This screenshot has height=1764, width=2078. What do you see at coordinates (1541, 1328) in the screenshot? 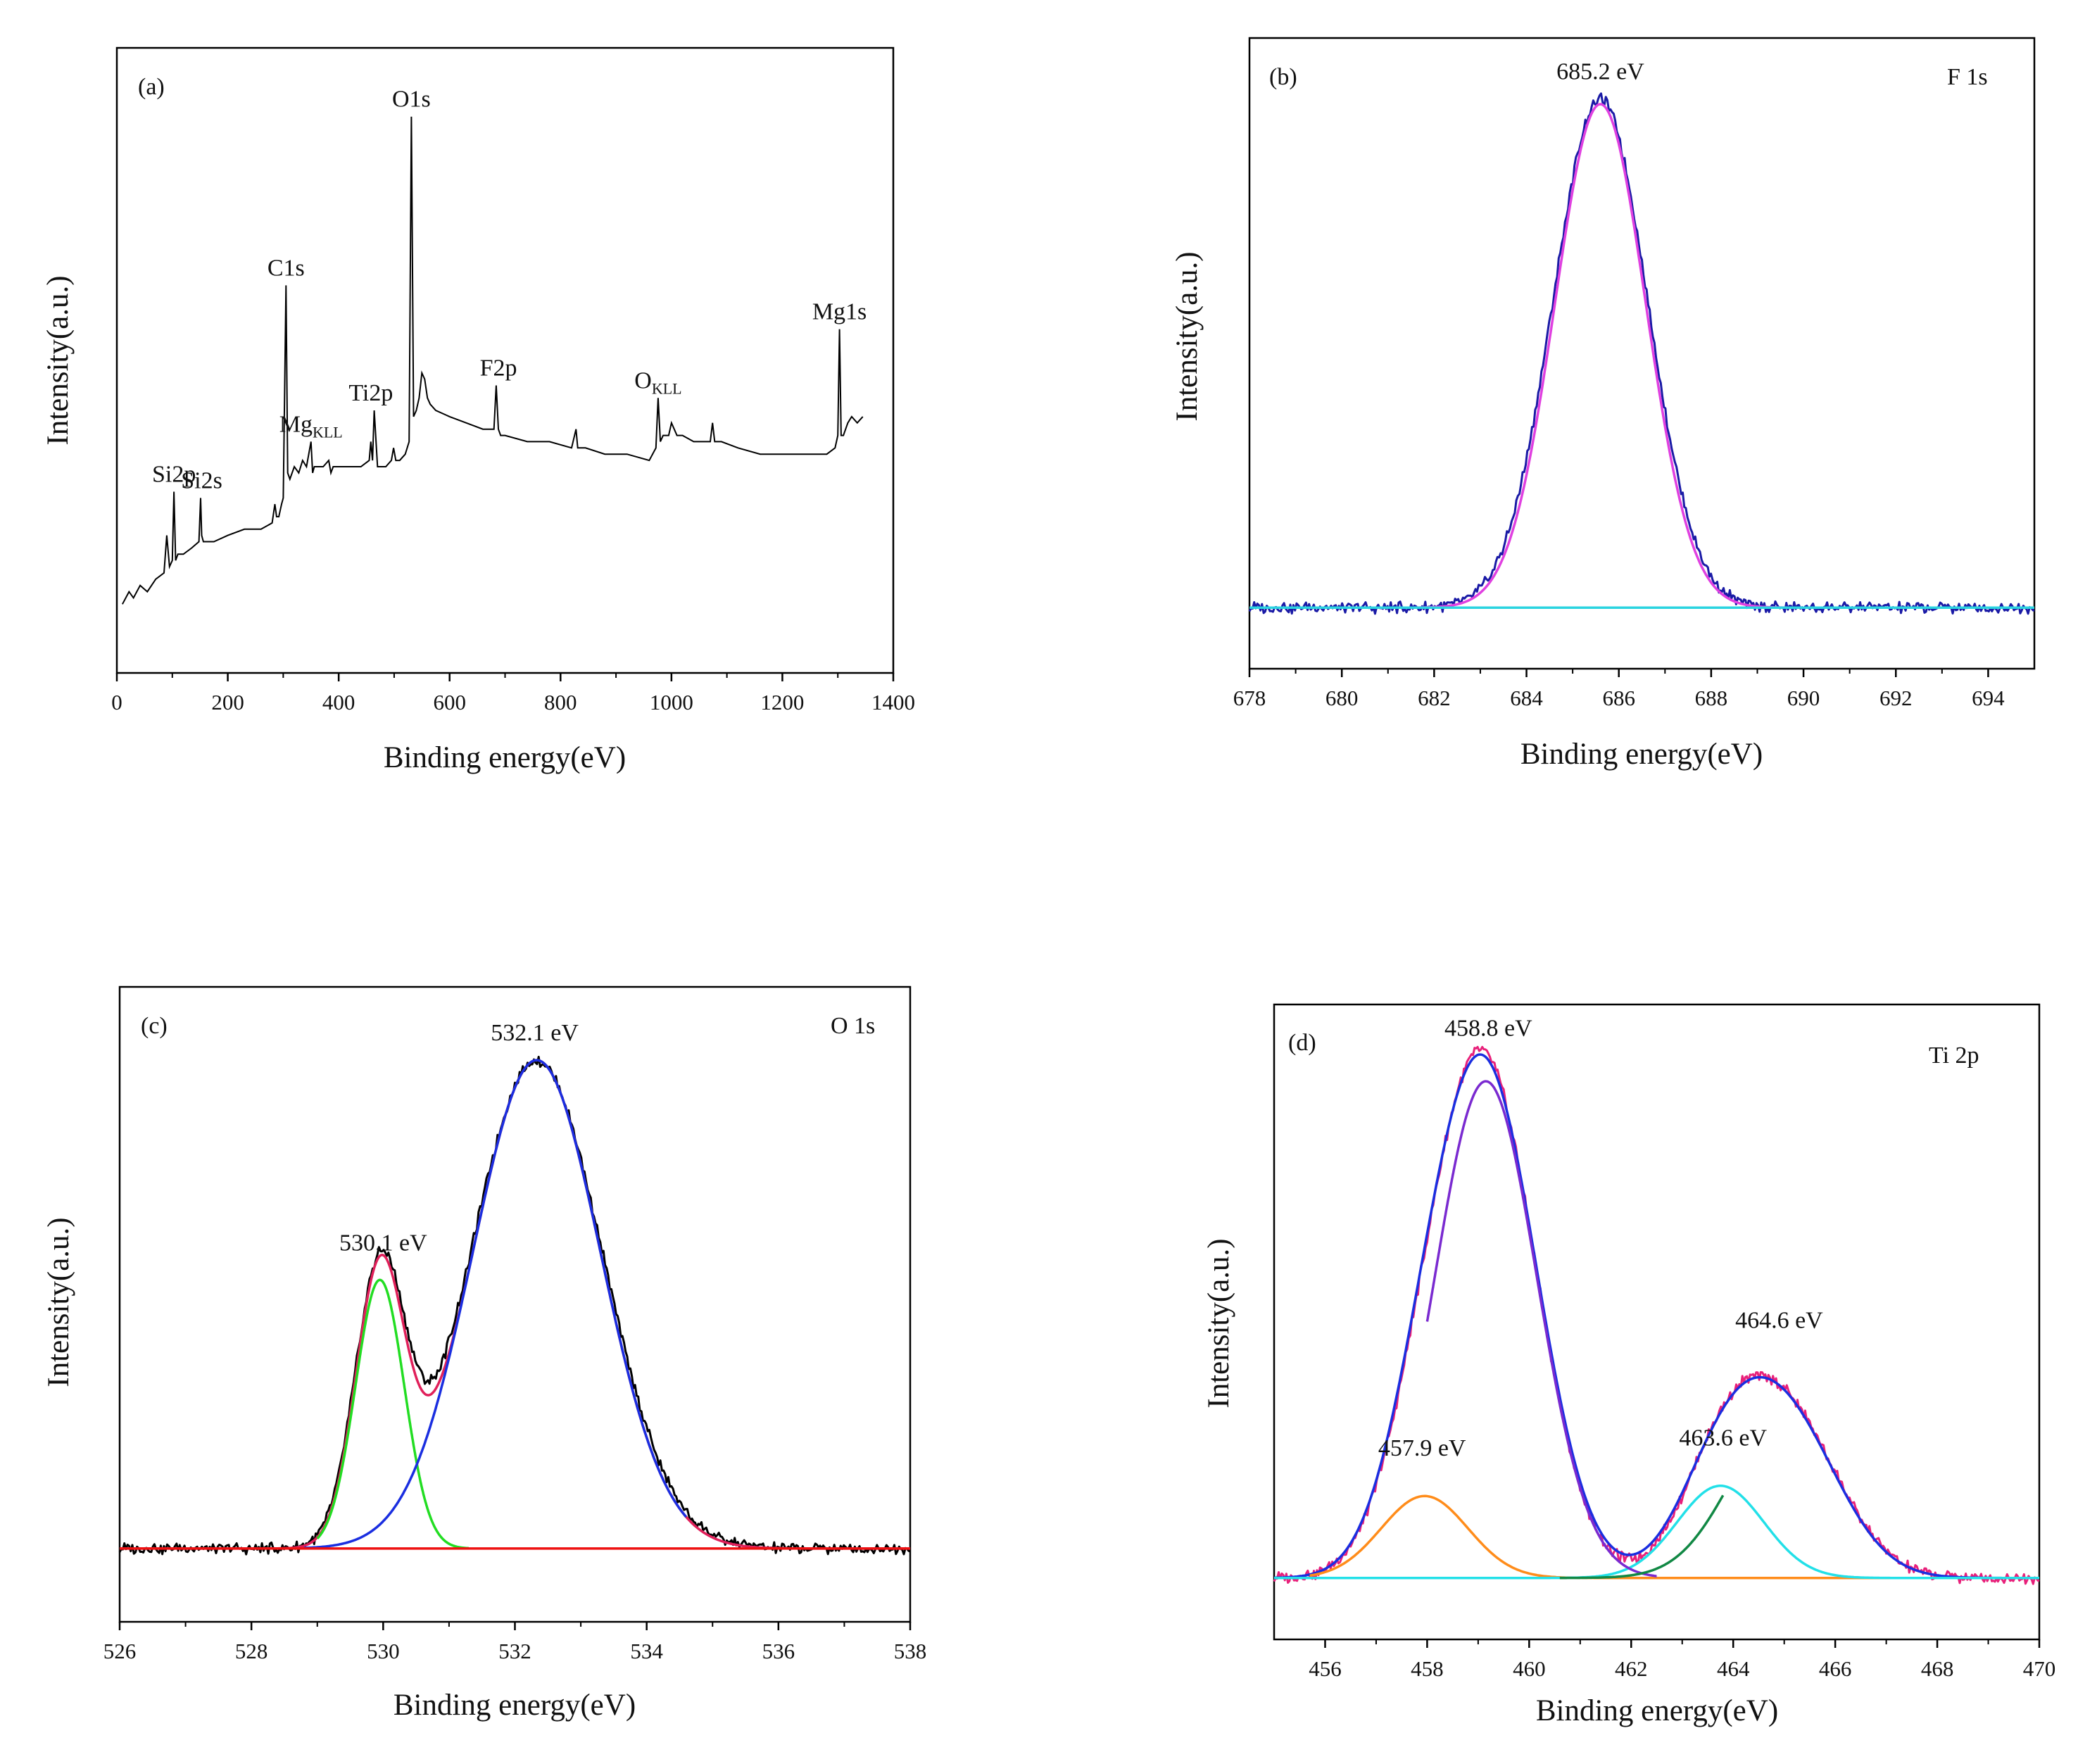
I see `series-component-458.8-line` at bounding box center [1541, 1328].